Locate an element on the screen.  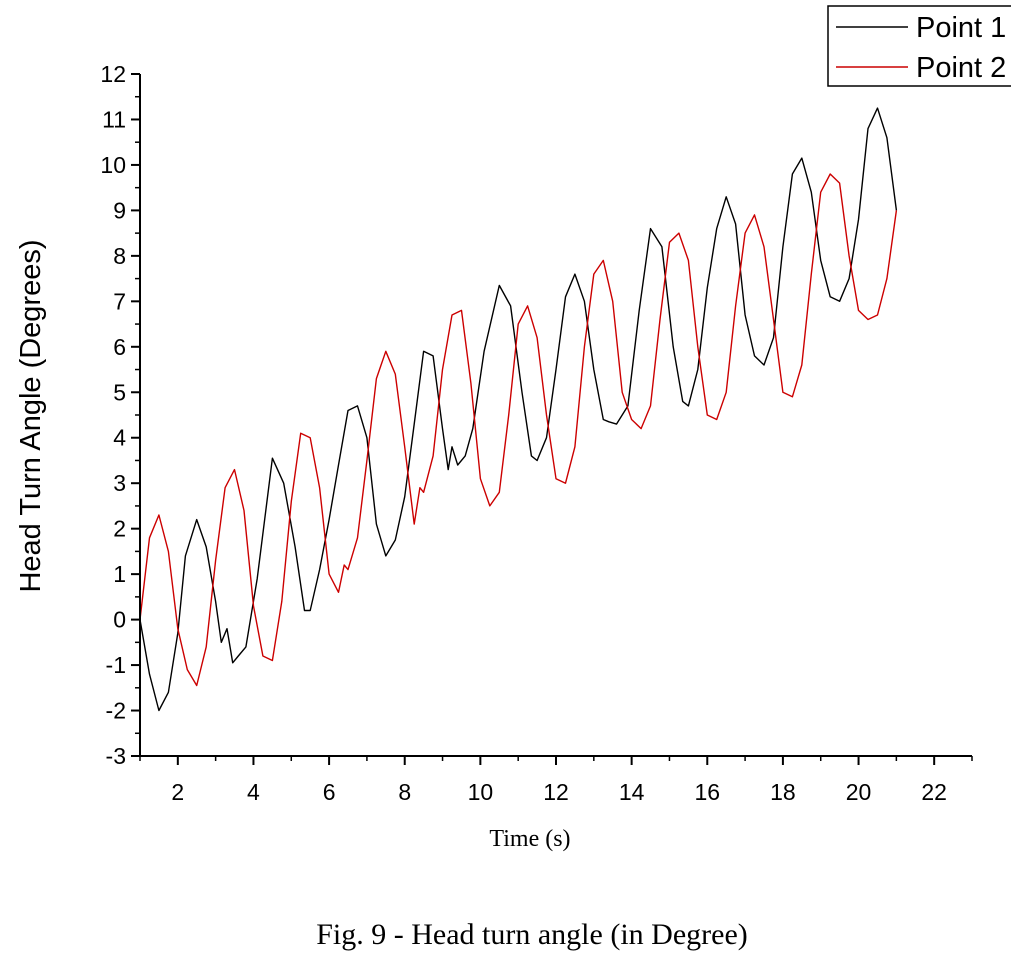
legend: Point 1 Point 2 is located at coordinates (919, 46).